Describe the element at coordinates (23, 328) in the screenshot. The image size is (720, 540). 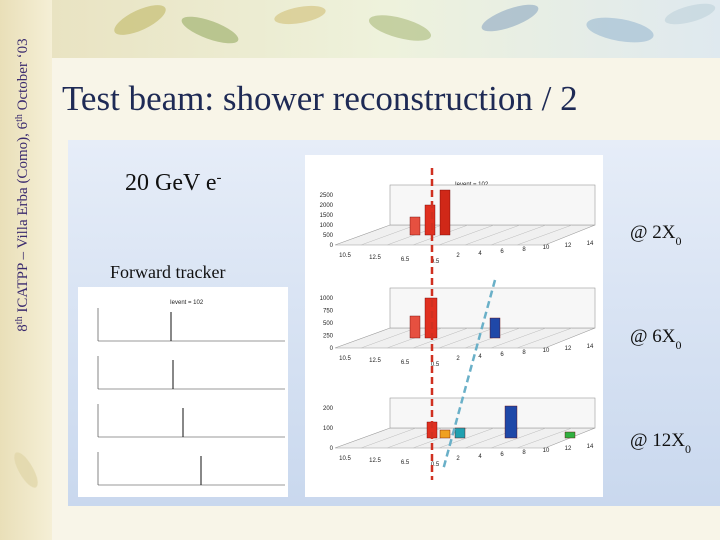
I see `text-part: 8` at that location.